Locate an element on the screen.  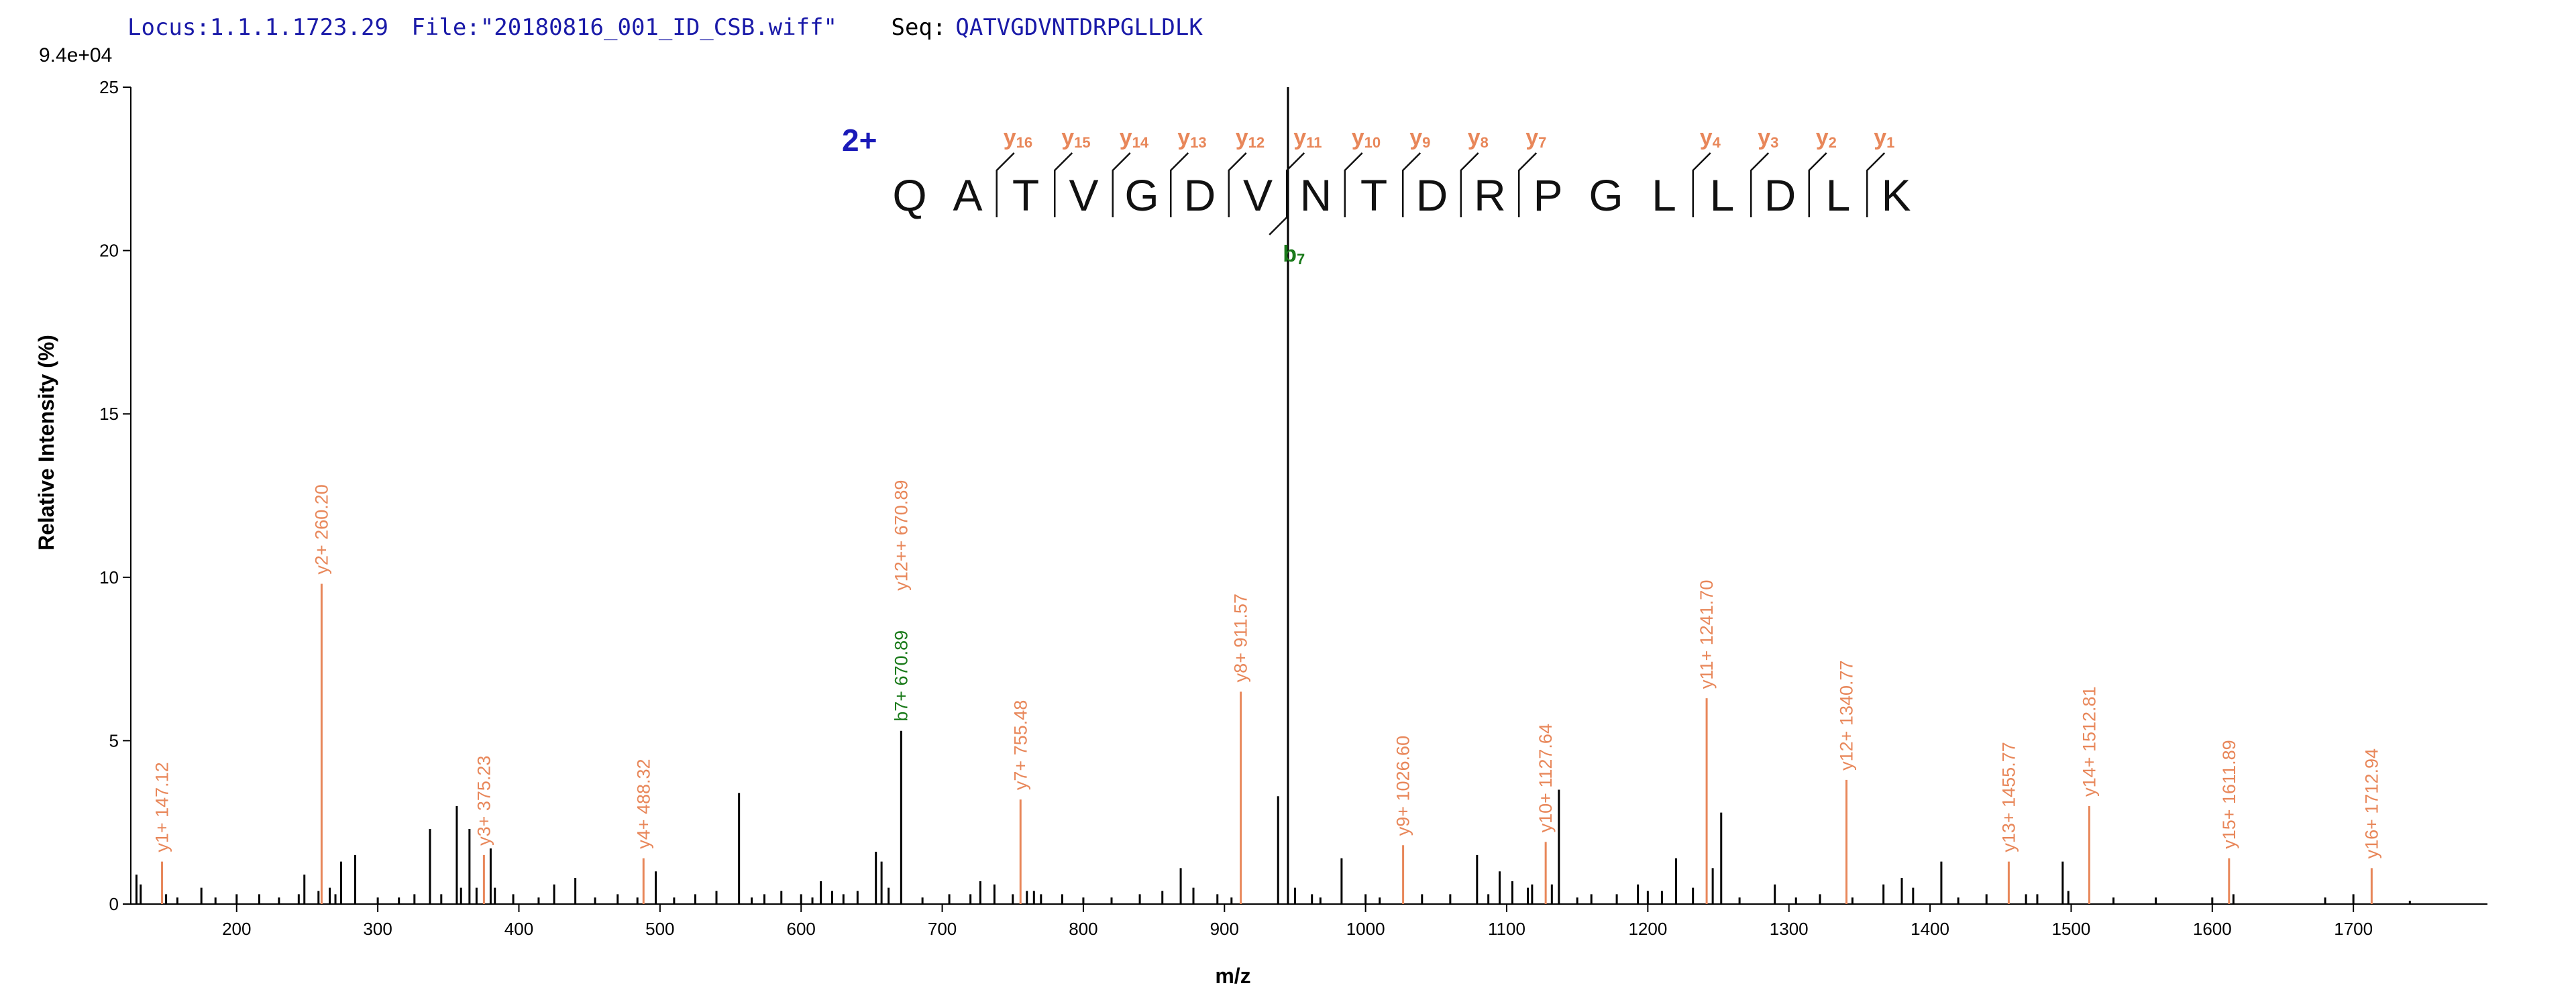
peak-label: y2+ 260.20 is located at coordinates (321, 529).